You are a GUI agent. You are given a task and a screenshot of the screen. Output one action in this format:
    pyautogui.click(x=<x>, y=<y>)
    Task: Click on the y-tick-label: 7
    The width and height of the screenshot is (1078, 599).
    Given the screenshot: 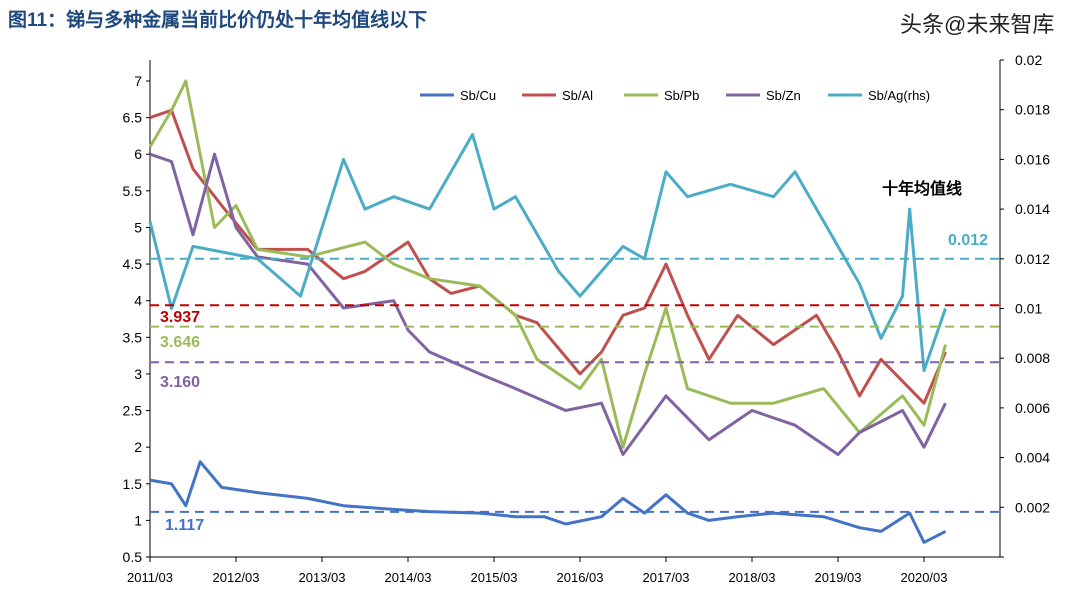 What is the action you would take?
    pyautogui.click(x=138, y=81)
    